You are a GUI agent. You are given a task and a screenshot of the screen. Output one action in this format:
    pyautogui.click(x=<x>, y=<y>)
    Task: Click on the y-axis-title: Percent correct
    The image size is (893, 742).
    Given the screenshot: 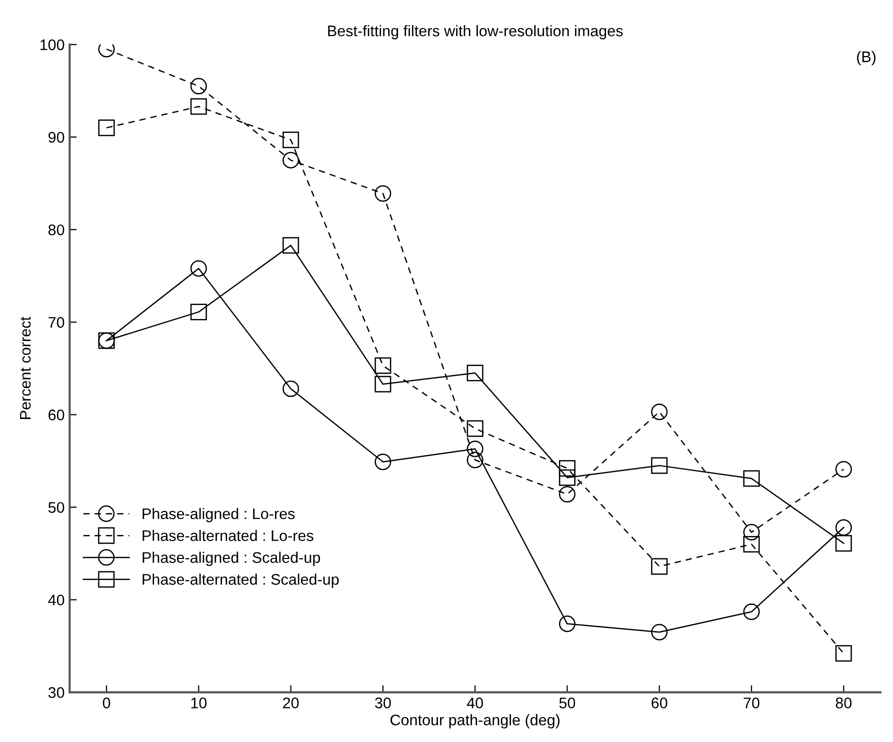 What is the action you would take?
    pyautogui.click(x=25, y=367)
    